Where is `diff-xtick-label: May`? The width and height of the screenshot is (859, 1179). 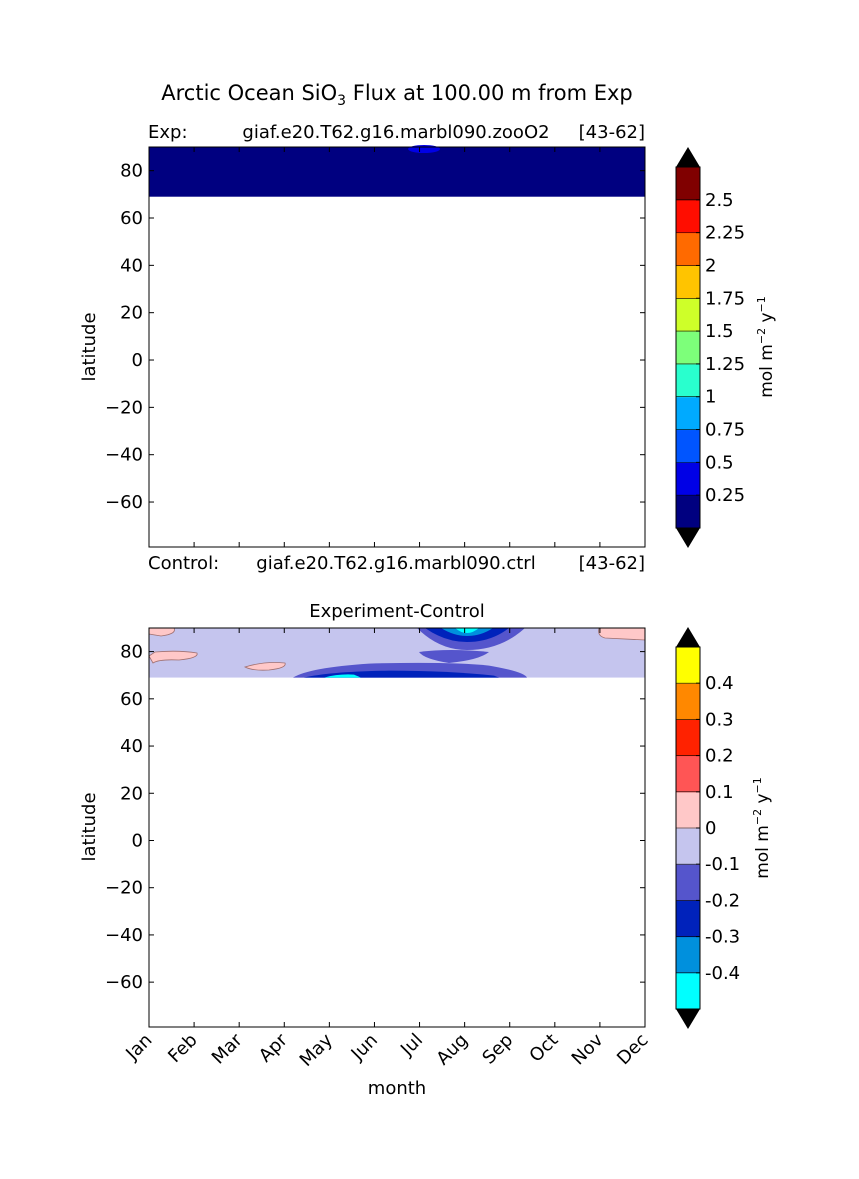 diff-xtick-label: May is located at coordinates (316, 1049).